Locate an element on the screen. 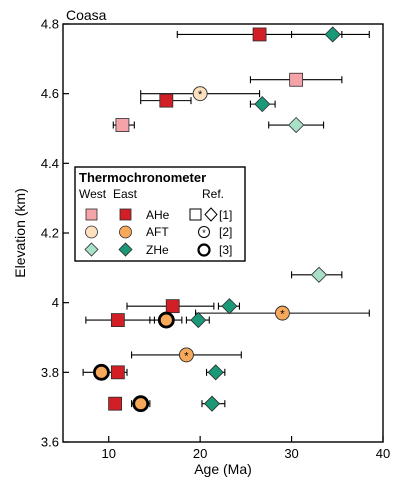 Image resolution: width=394 pixels, height=481 pixels. legend-ref3-marker is located at coordinates (204, 250).